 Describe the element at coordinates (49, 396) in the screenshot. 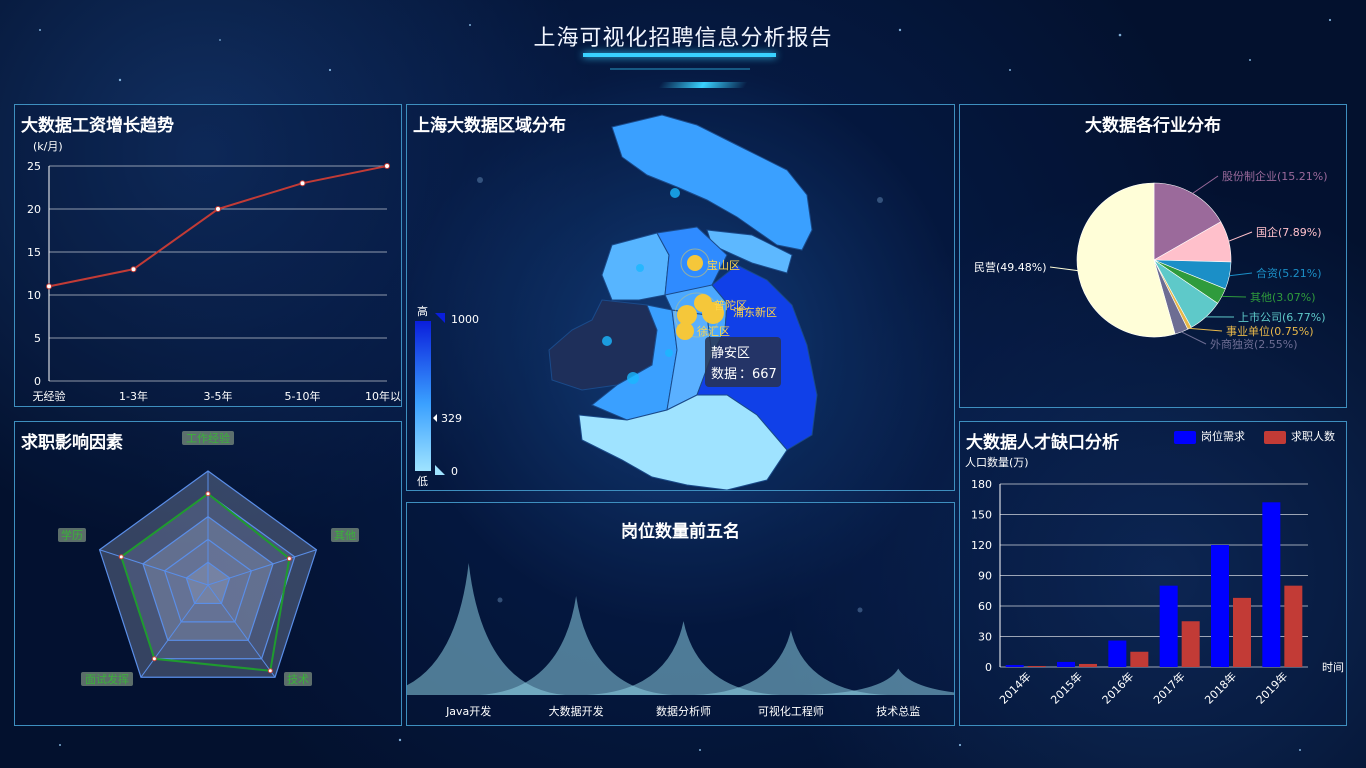

I see `salary-x-tick: 无经验` at that location.